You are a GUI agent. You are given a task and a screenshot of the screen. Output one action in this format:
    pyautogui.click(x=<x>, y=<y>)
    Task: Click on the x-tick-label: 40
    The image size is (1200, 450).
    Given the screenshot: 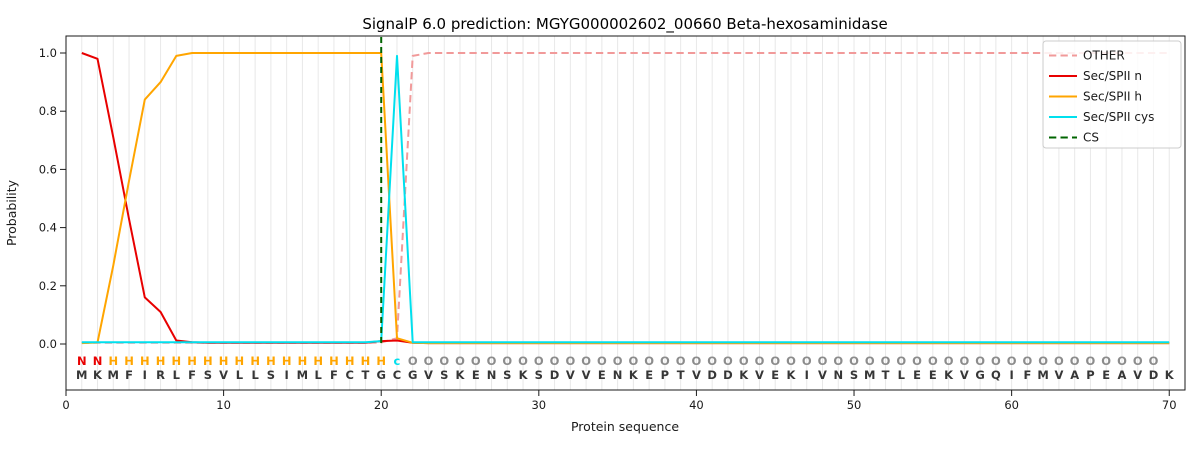 What is the action you would take?
    pyautogui.click(x=696, y=405)
    